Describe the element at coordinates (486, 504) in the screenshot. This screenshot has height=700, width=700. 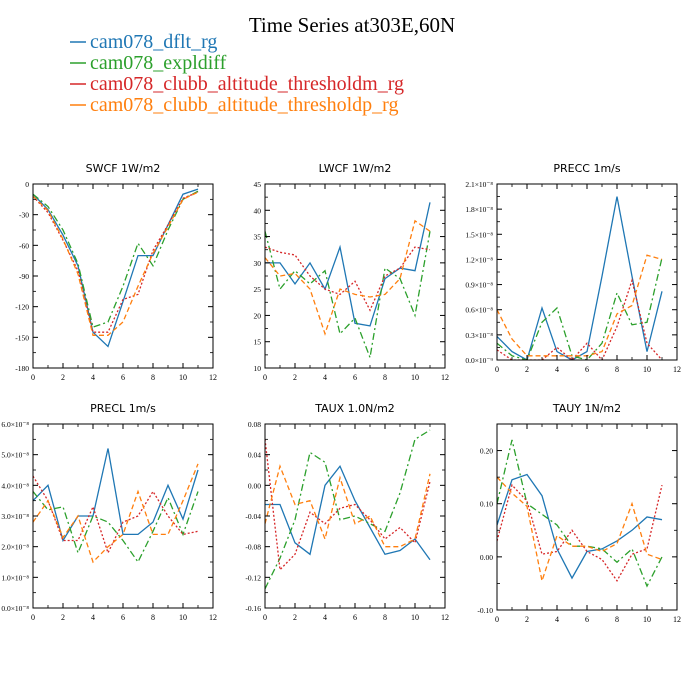
I see `y-tick-label: 0.10` at that location.